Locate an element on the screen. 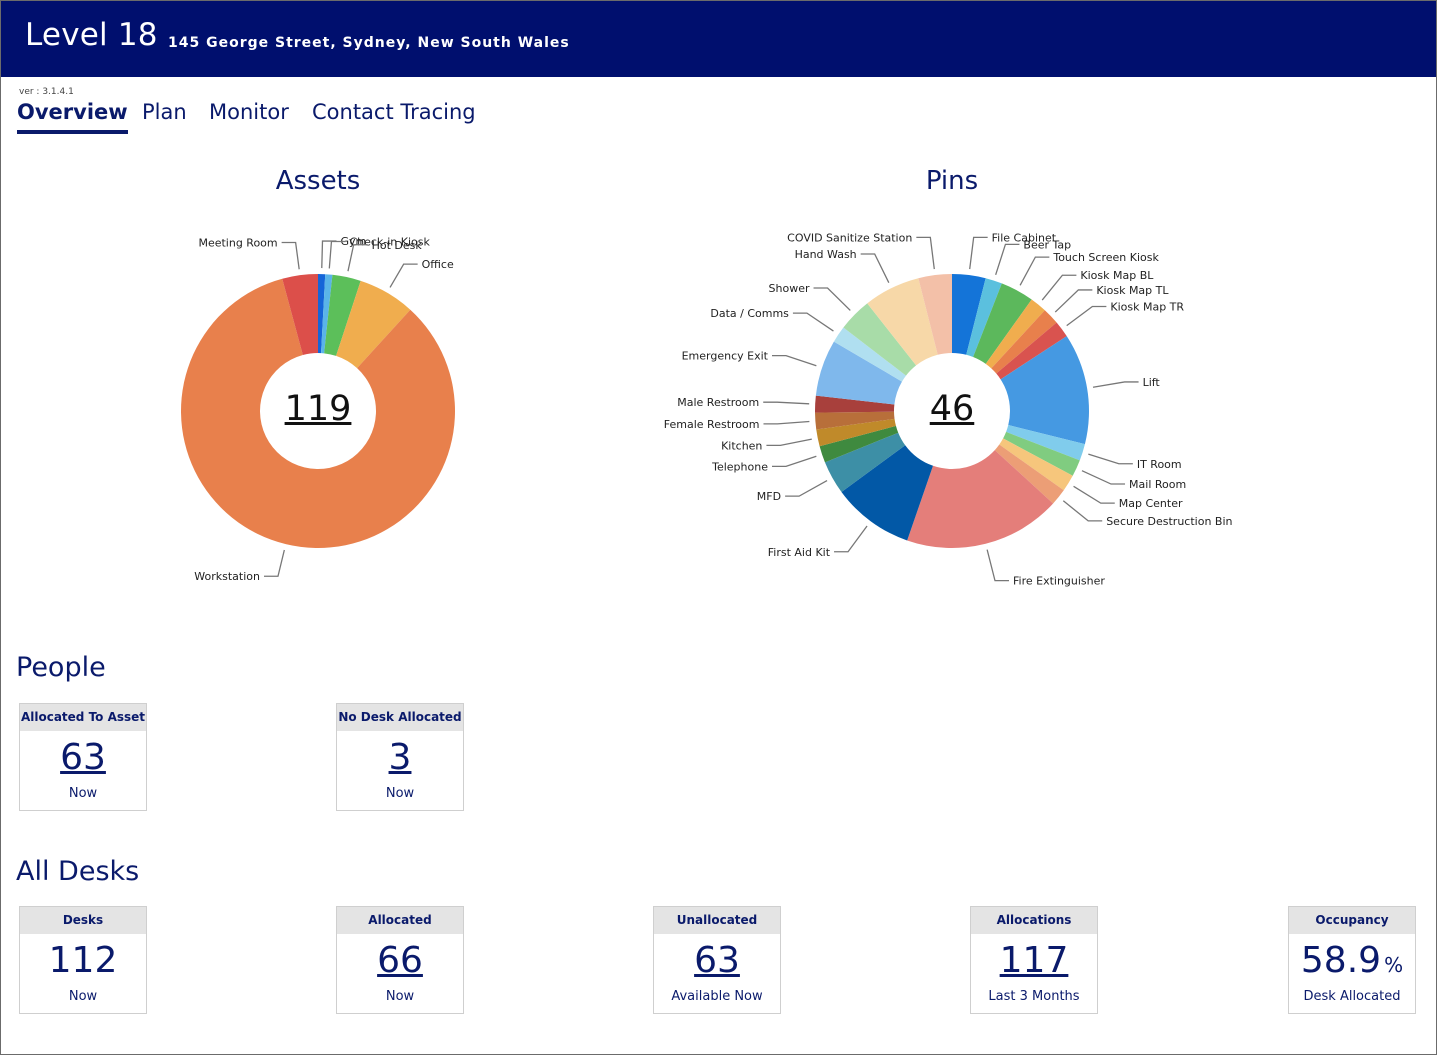 This screenshot has height=1055, width=1437. version-label: ver : 3.1.4.1 is located at coordinates (46, 92).